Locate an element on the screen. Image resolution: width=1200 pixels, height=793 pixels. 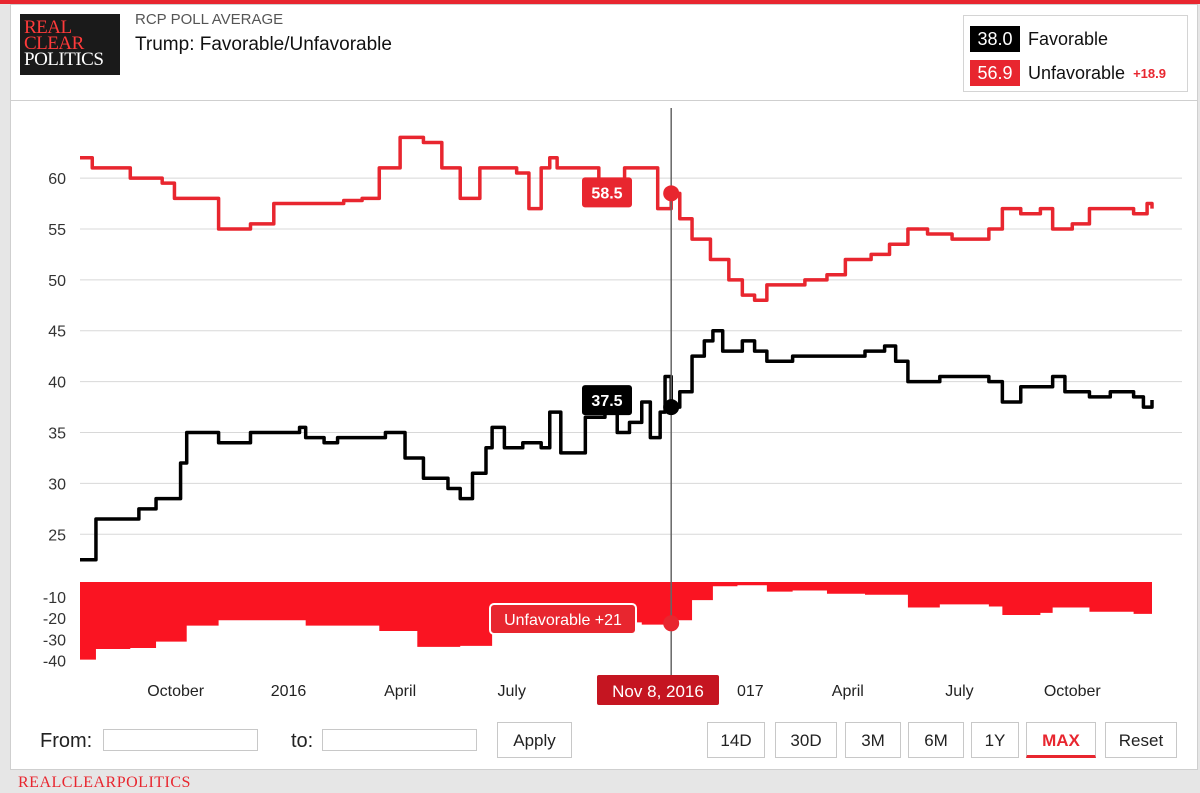
spread-y-tick-label: -30 is located at coordinates (54, 640).